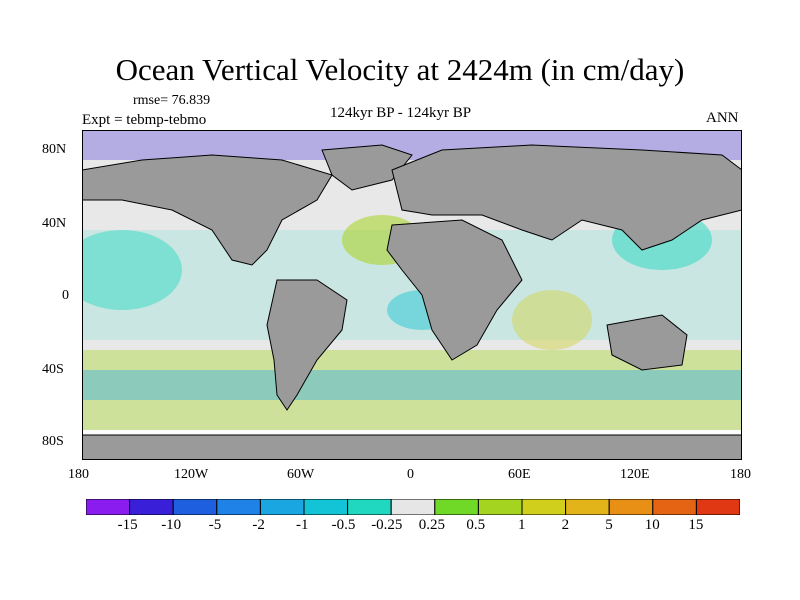  I want to click on colorbar-label: -5, so click(215, 525).